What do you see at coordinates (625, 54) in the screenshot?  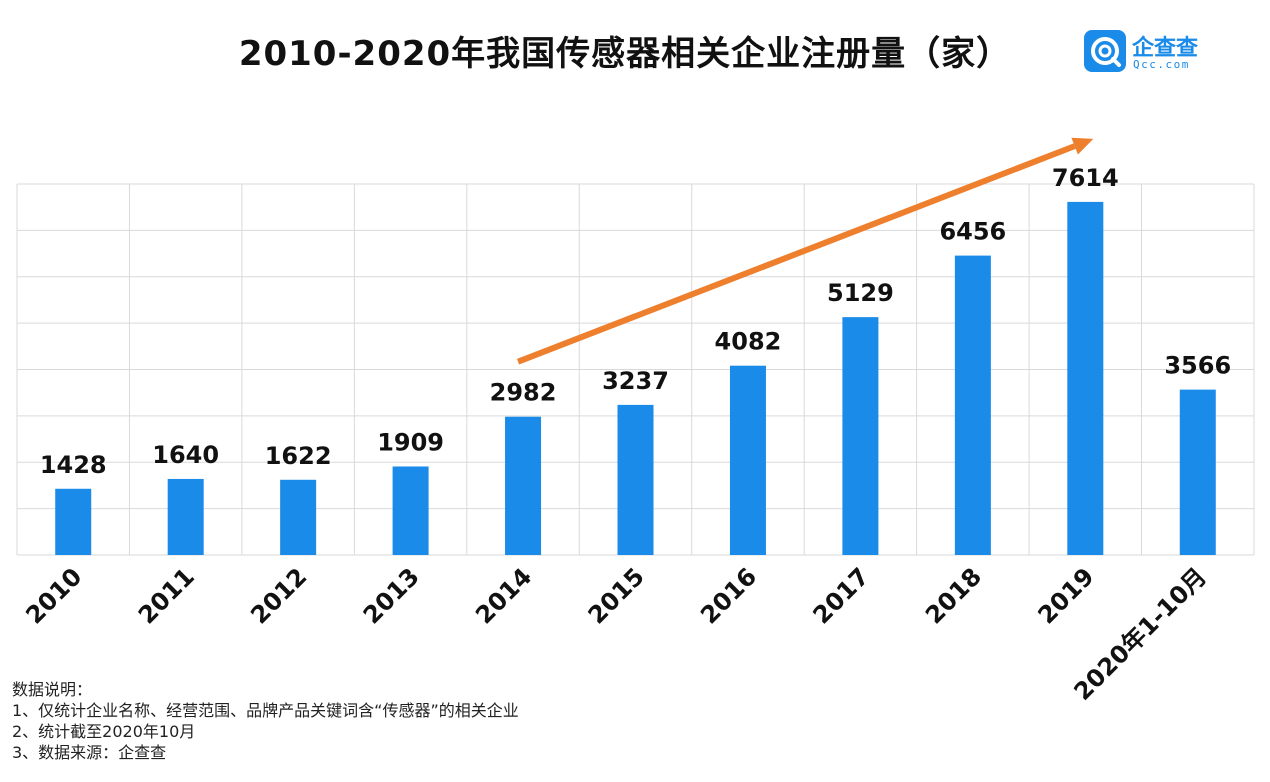 I see `chart-title: 2010-2020年我国传感器相关企业注册量（家）` at bounding box center [625, 54].